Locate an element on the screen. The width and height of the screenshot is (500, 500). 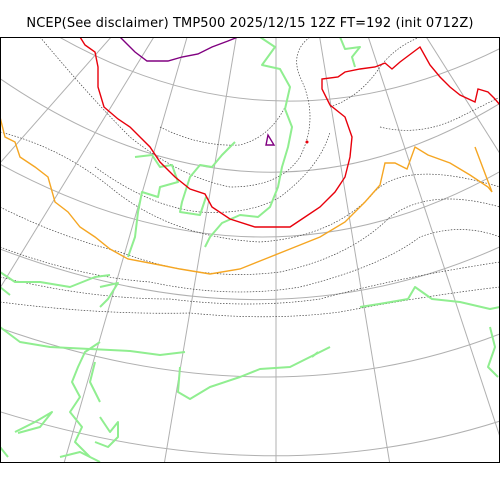
low-marker is located at coordinates (307, 142).